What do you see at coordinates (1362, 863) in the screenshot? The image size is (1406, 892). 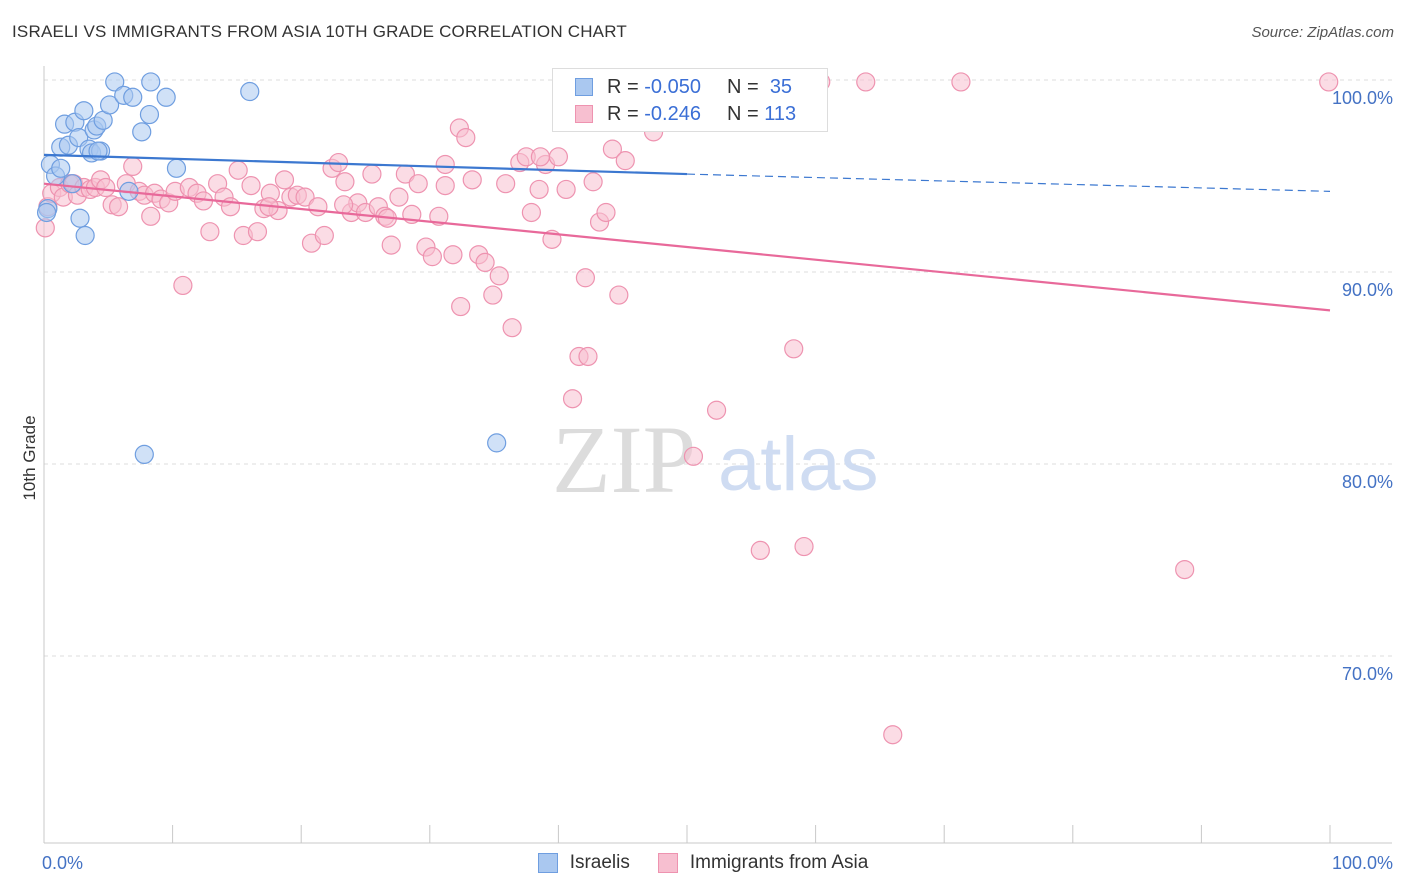 I see `x-tick-label: 100.0%` at bounding box center [1362, 863].